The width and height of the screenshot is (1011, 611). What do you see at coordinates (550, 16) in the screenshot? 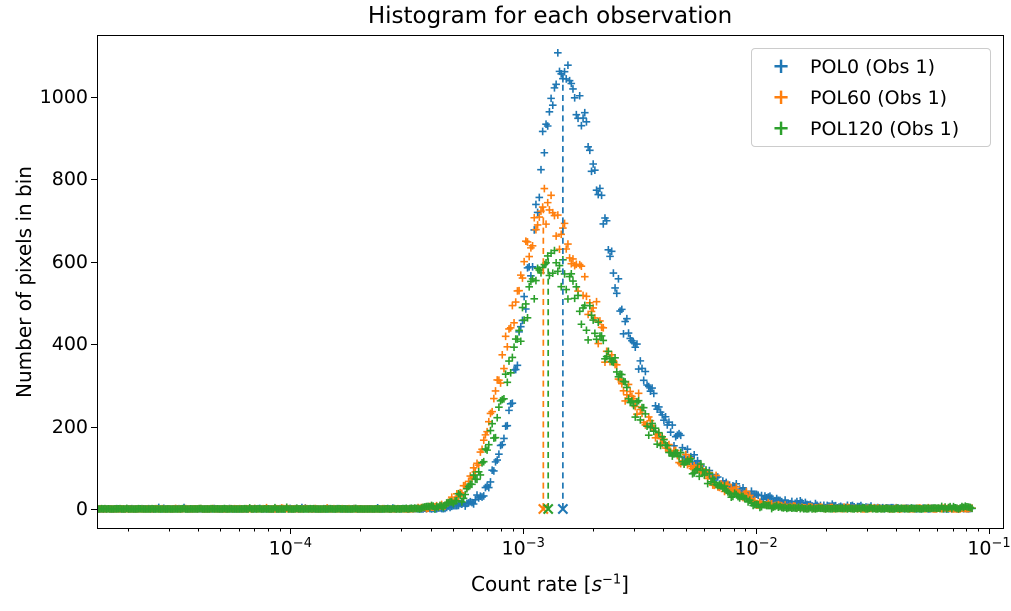
I see `chart-title: Histogram for each observation` at bounding box center [550, 16].